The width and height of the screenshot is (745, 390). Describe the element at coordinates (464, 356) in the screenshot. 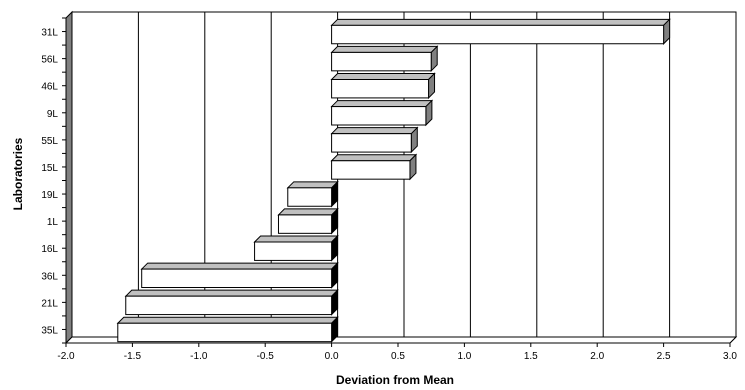

I see `x-tick-label: 1.0` at that location.